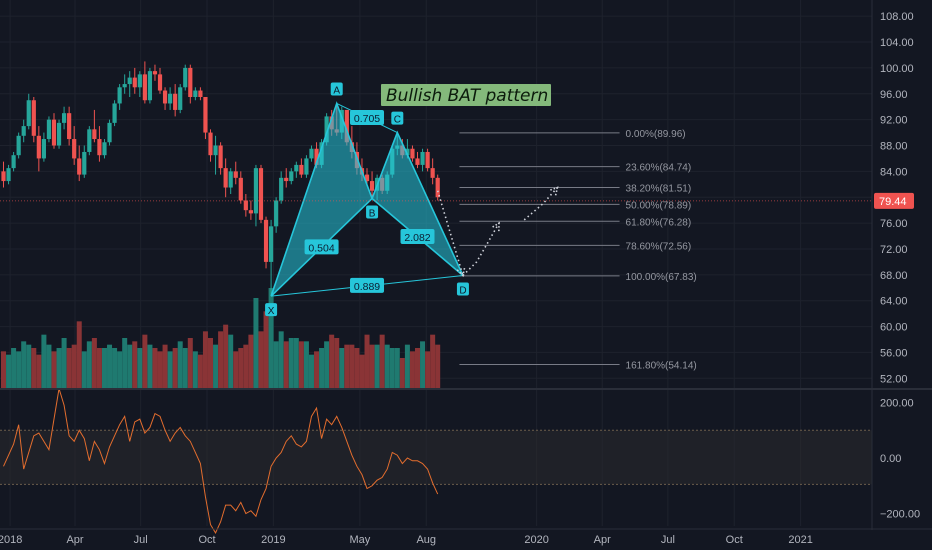  I want to click on price-tick-label: 100.00, so click(897, 69).